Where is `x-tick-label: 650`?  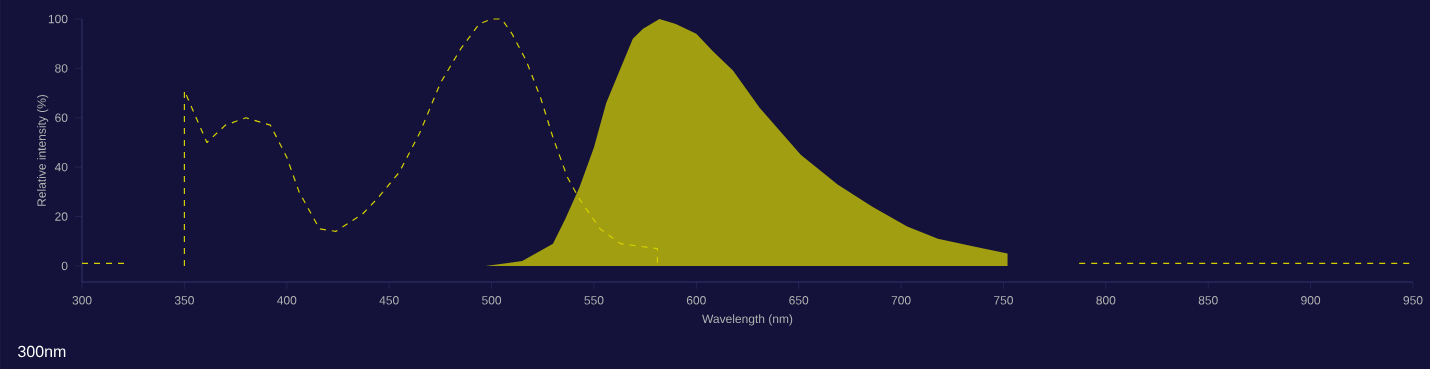 x-tick-label: 650 is located at coordinates (799, 300).